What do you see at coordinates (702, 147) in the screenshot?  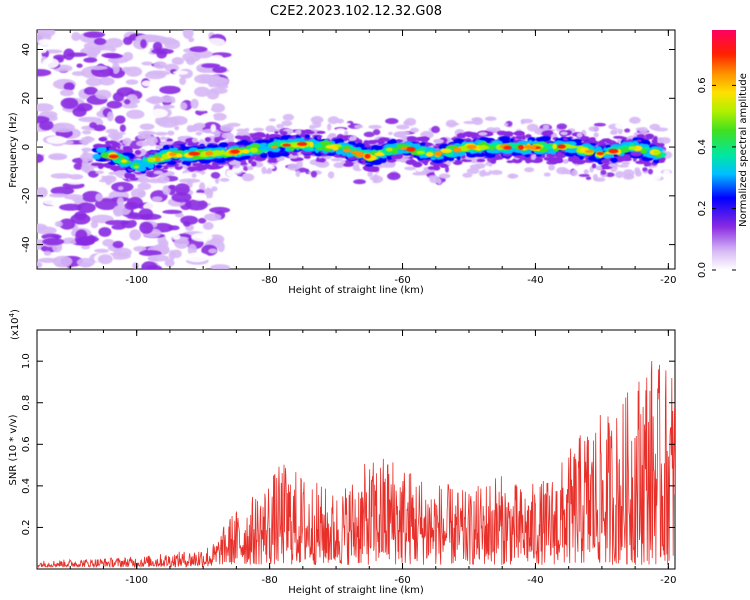 I see `colorbar-tick-label: 0.4` at bounding box center [702, 147].